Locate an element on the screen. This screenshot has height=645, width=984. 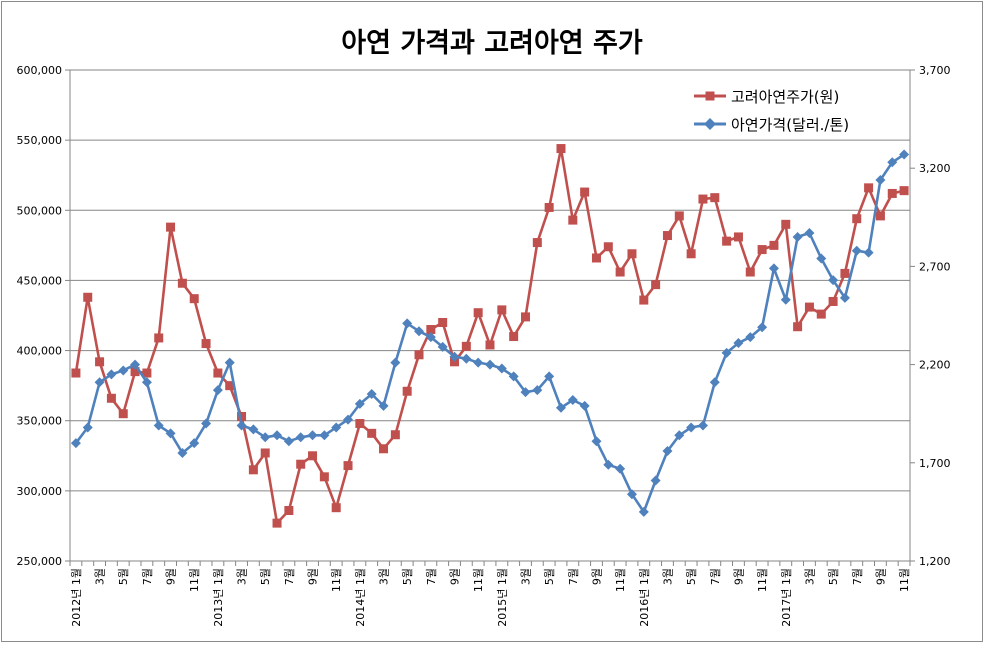
legend-label-zinc: 아연가격(달러./톤) is located at coordinates (790, 125).